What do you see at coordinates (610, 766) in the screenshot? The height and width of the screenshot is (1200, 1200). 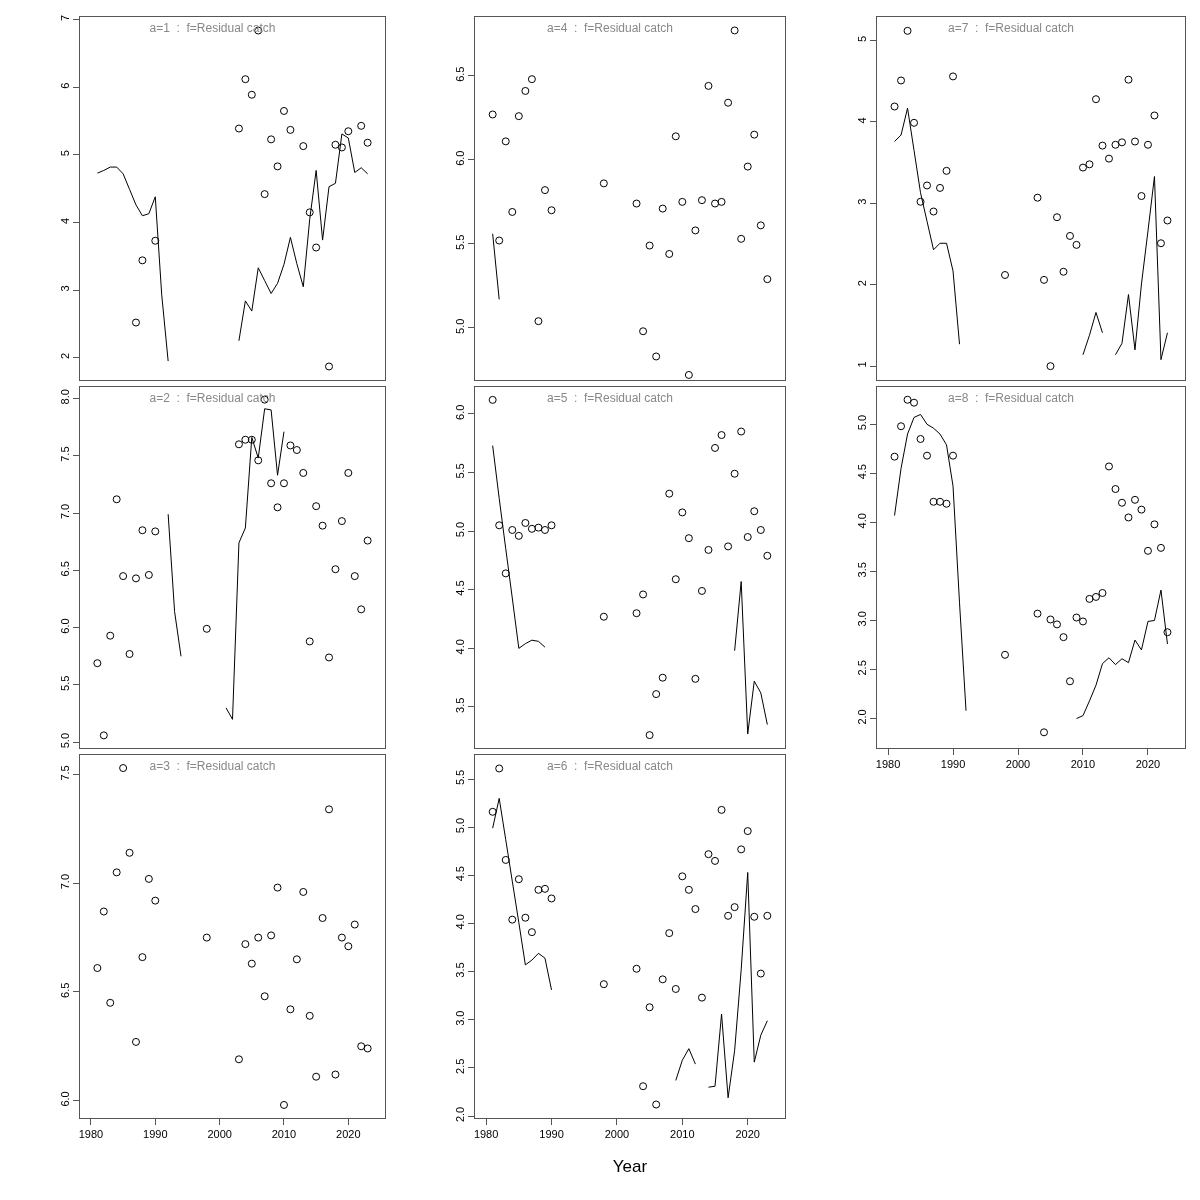 I see `chart-title: a=6 : f=Residual catch` at bounding box center [610, 766].